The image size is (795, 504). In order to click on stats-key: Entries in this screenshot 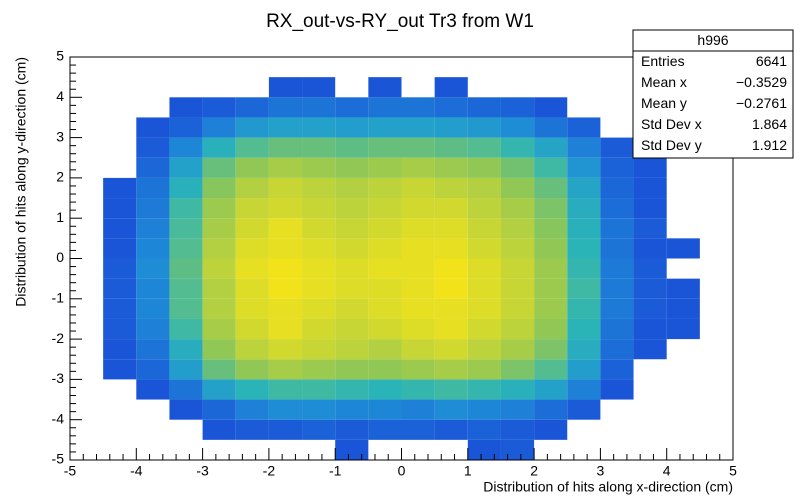, I will do `click(663, 61)`.